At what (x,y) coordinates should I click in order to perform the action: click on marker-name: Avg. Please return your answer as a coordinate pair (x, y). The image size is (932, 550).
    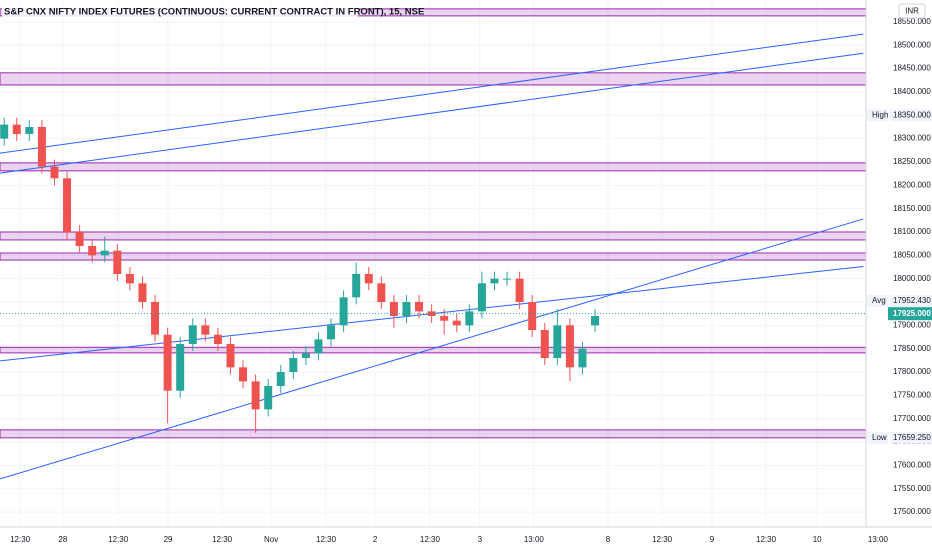
    Looking at the image, I should click on (879, 300).